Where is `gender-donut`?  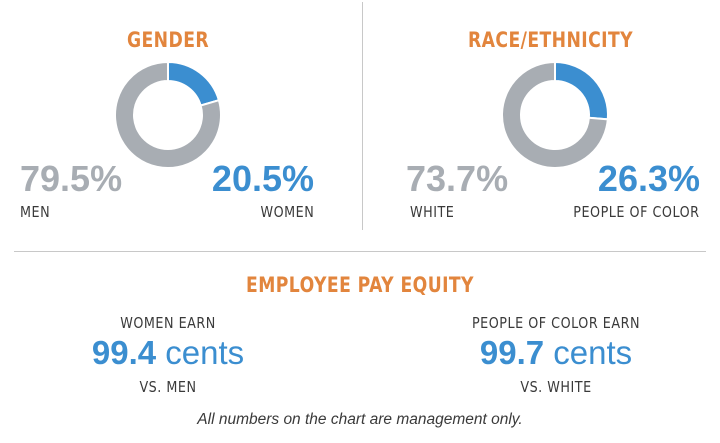 gender-donut is located at coordinates (168, 114).